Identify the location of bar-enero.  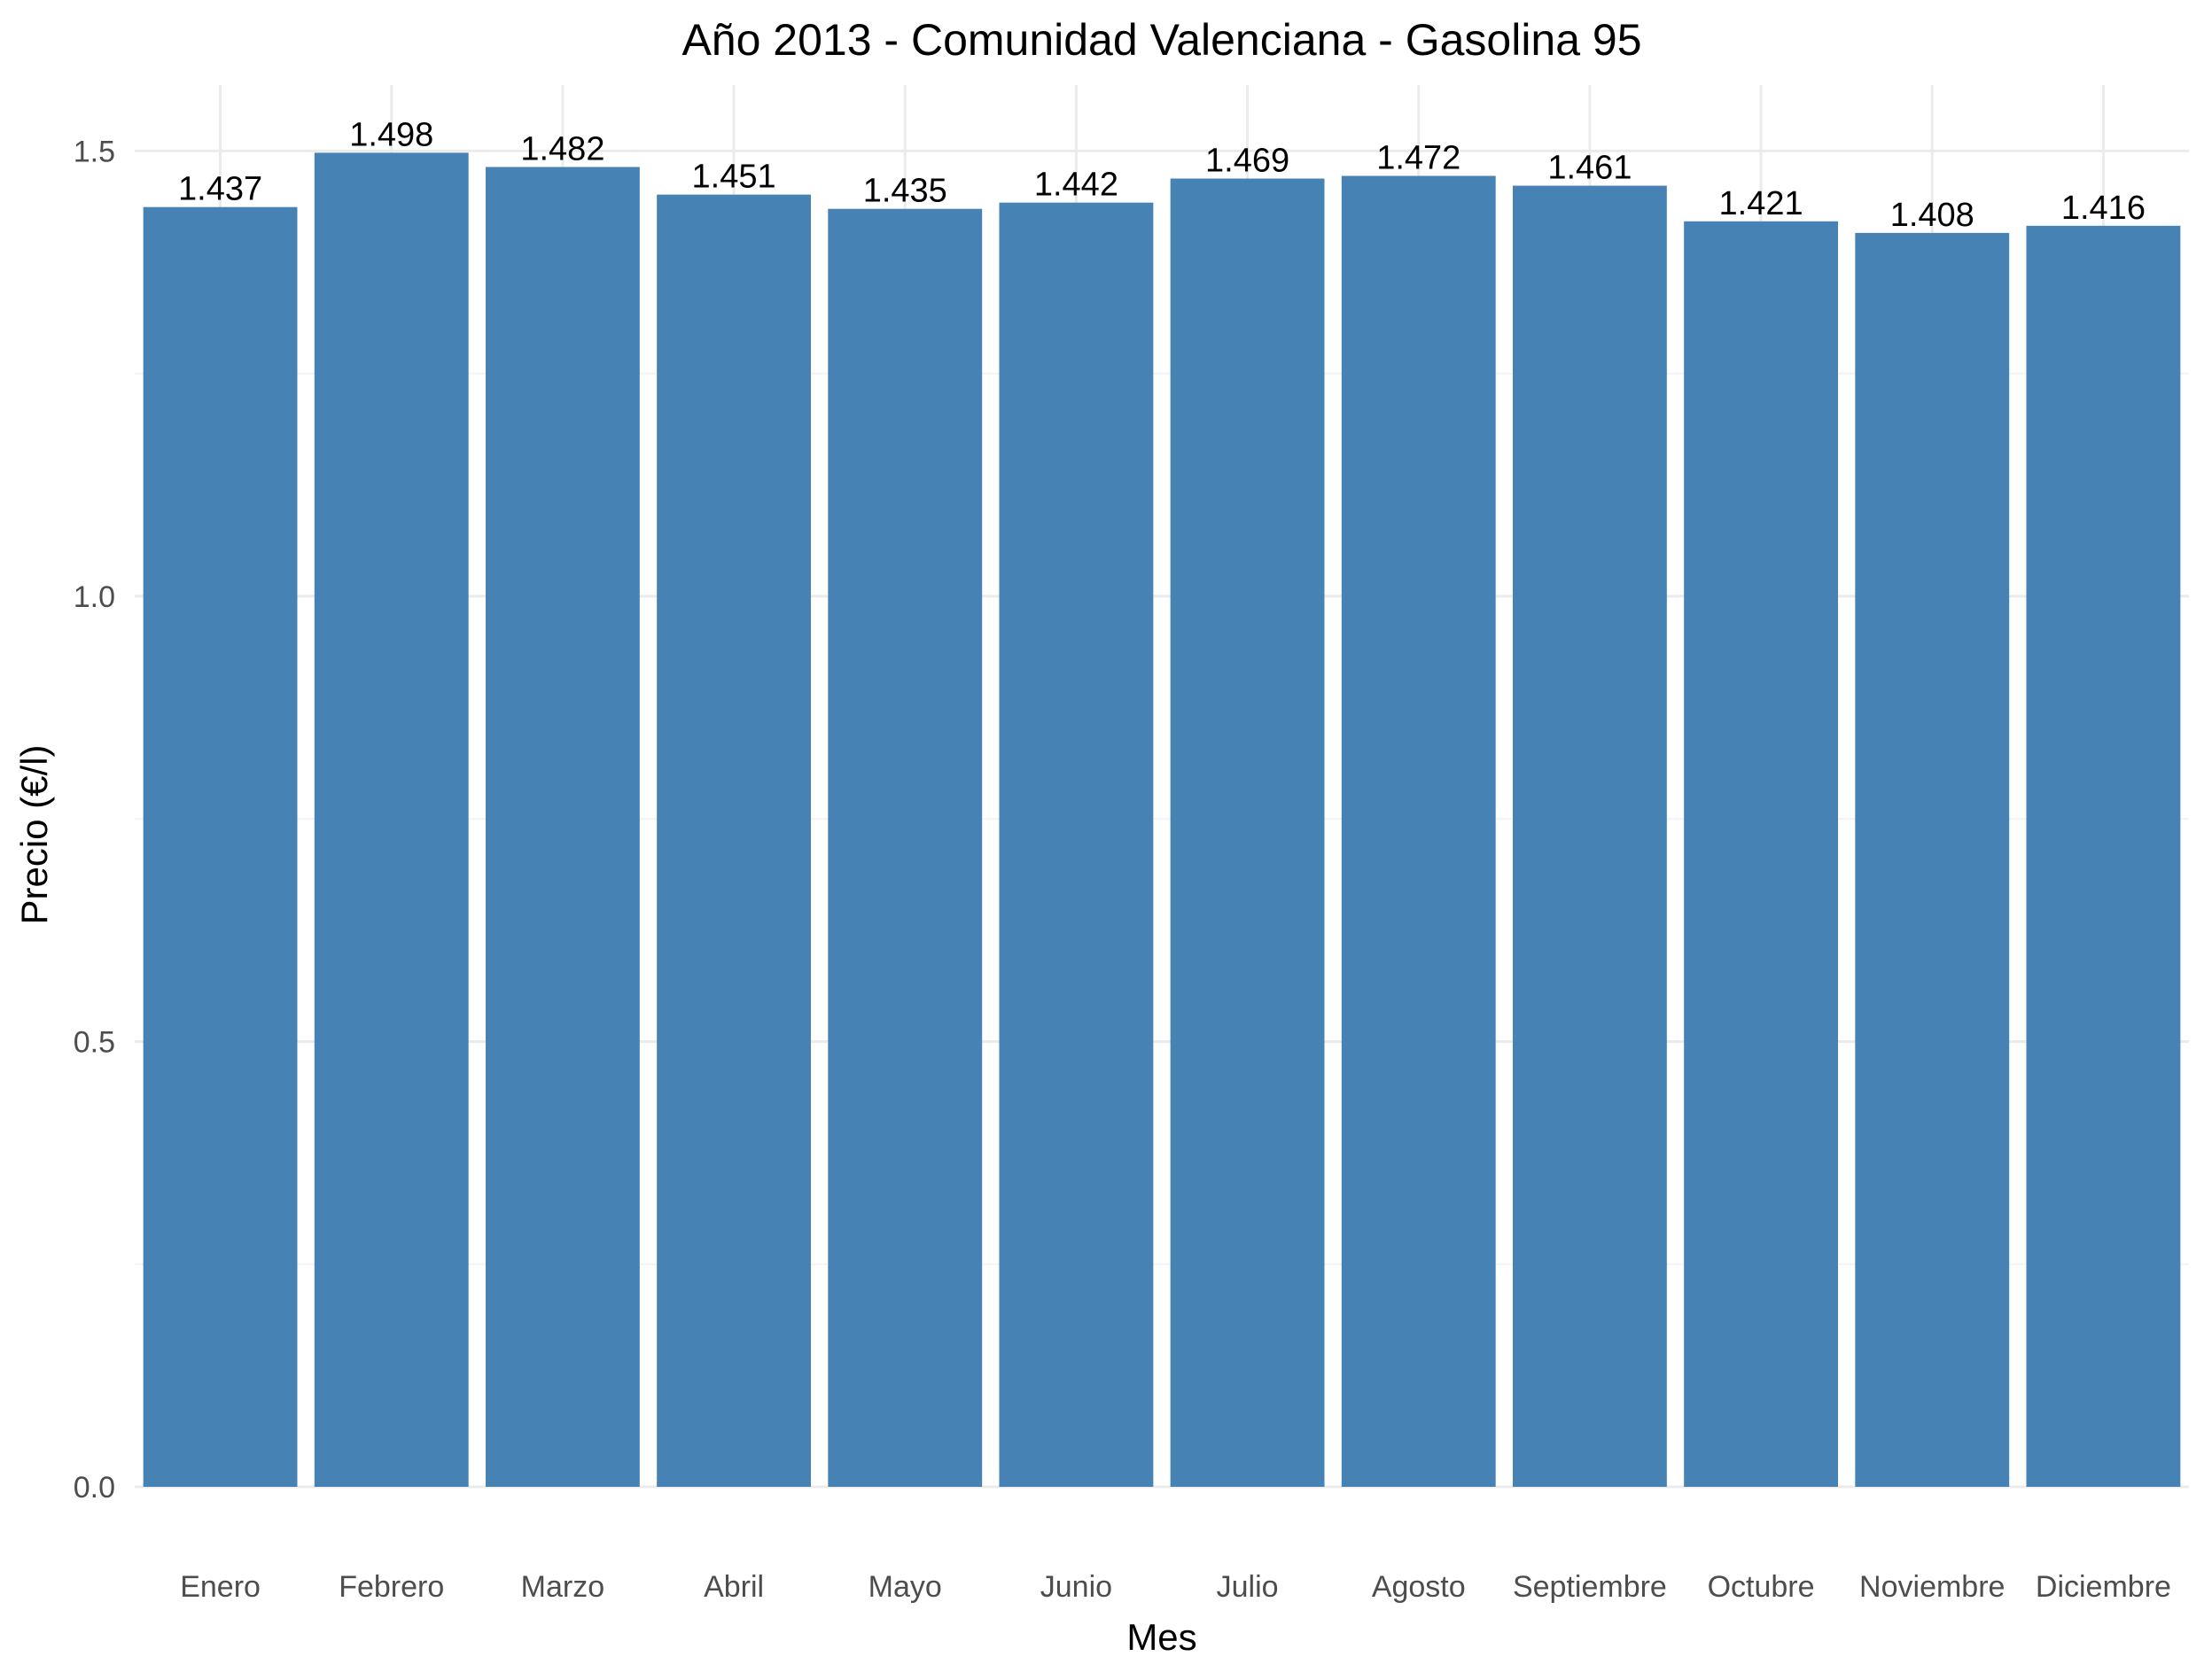
(220, 847).